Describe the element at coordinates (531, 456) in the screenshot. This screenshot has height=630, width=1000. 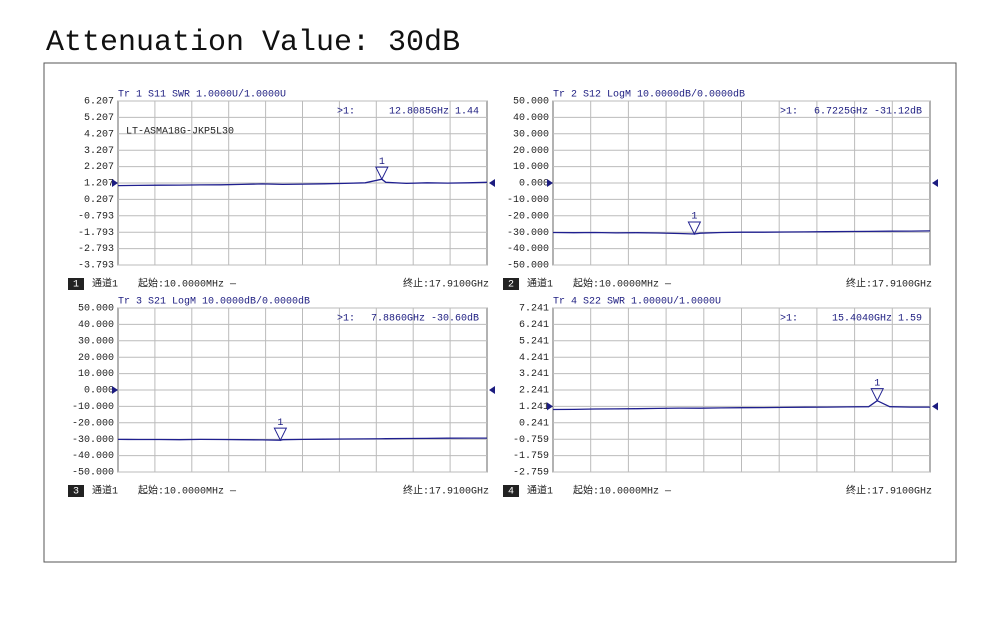
I see `y-tick-label: -1.759` at that location.